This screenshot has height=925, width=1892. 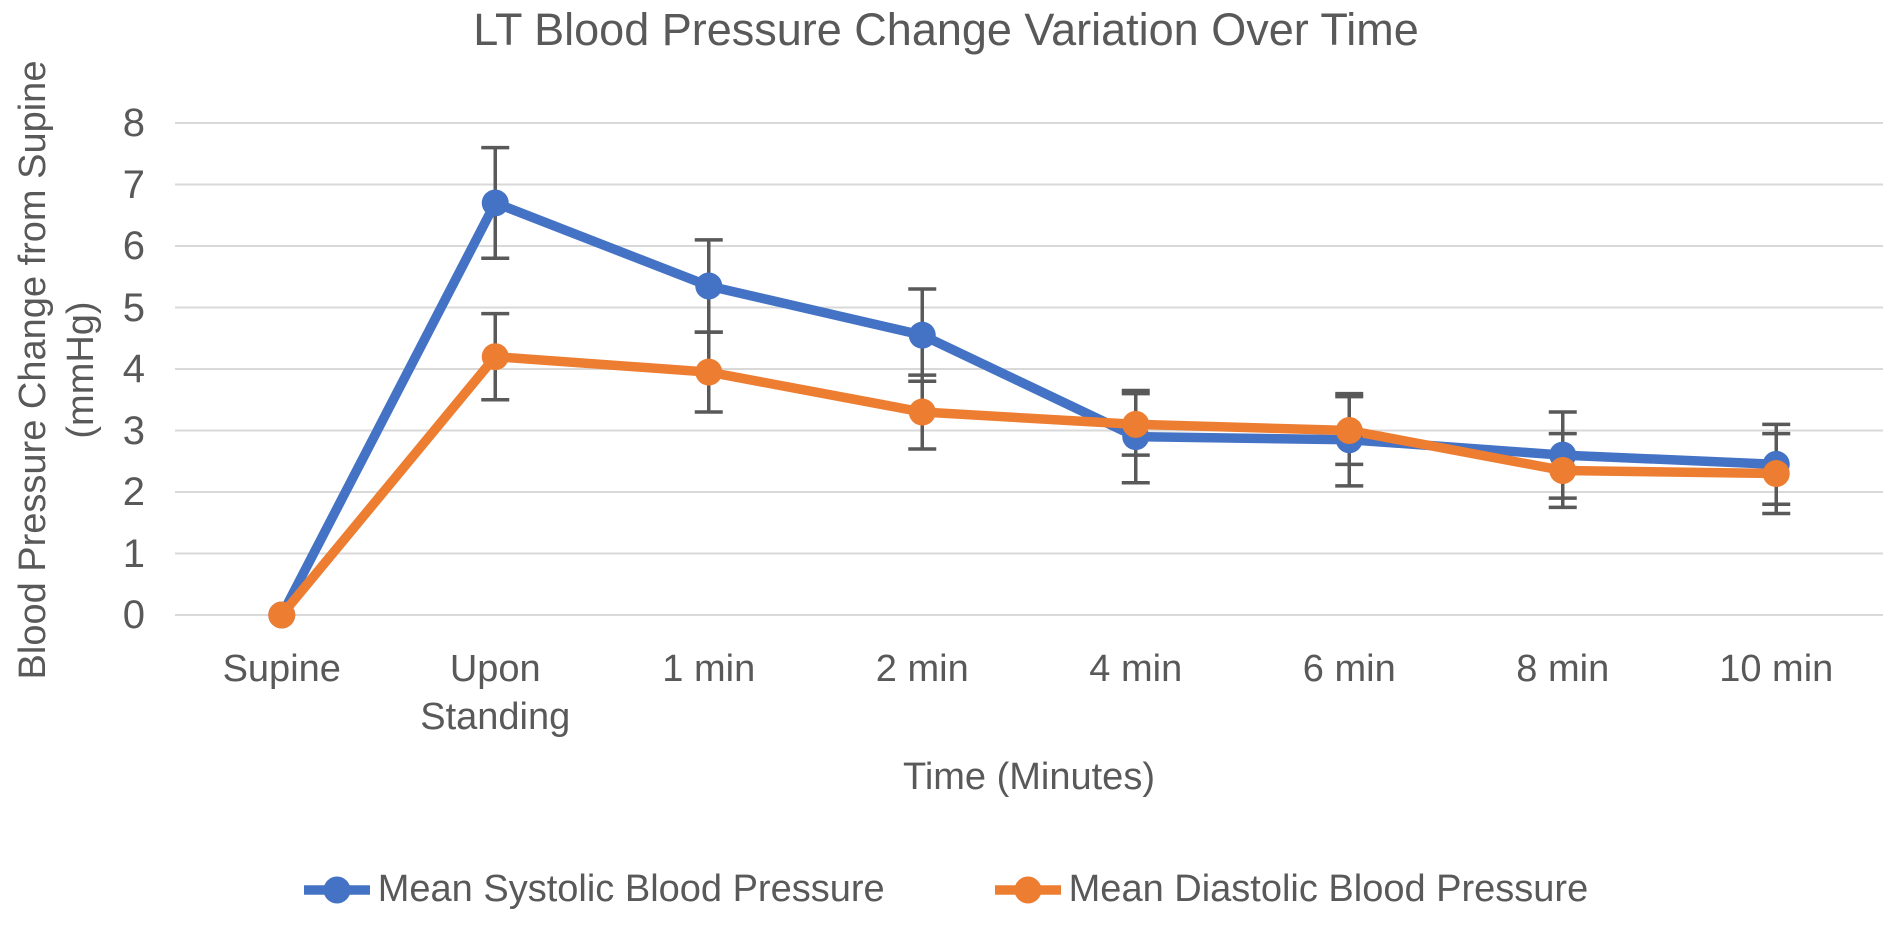 I want to click on x-tick-label-supine: Supine, so click(x=281, y=669).